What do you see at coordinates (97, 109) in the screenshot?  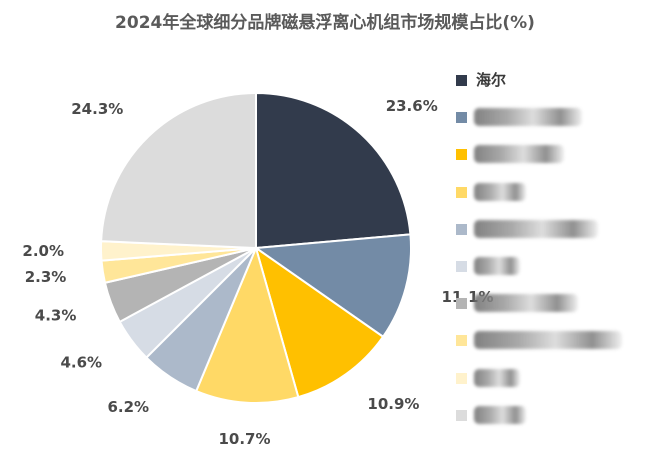 I see `data-label-9: 24.3%` at bounding box center [97, 109].